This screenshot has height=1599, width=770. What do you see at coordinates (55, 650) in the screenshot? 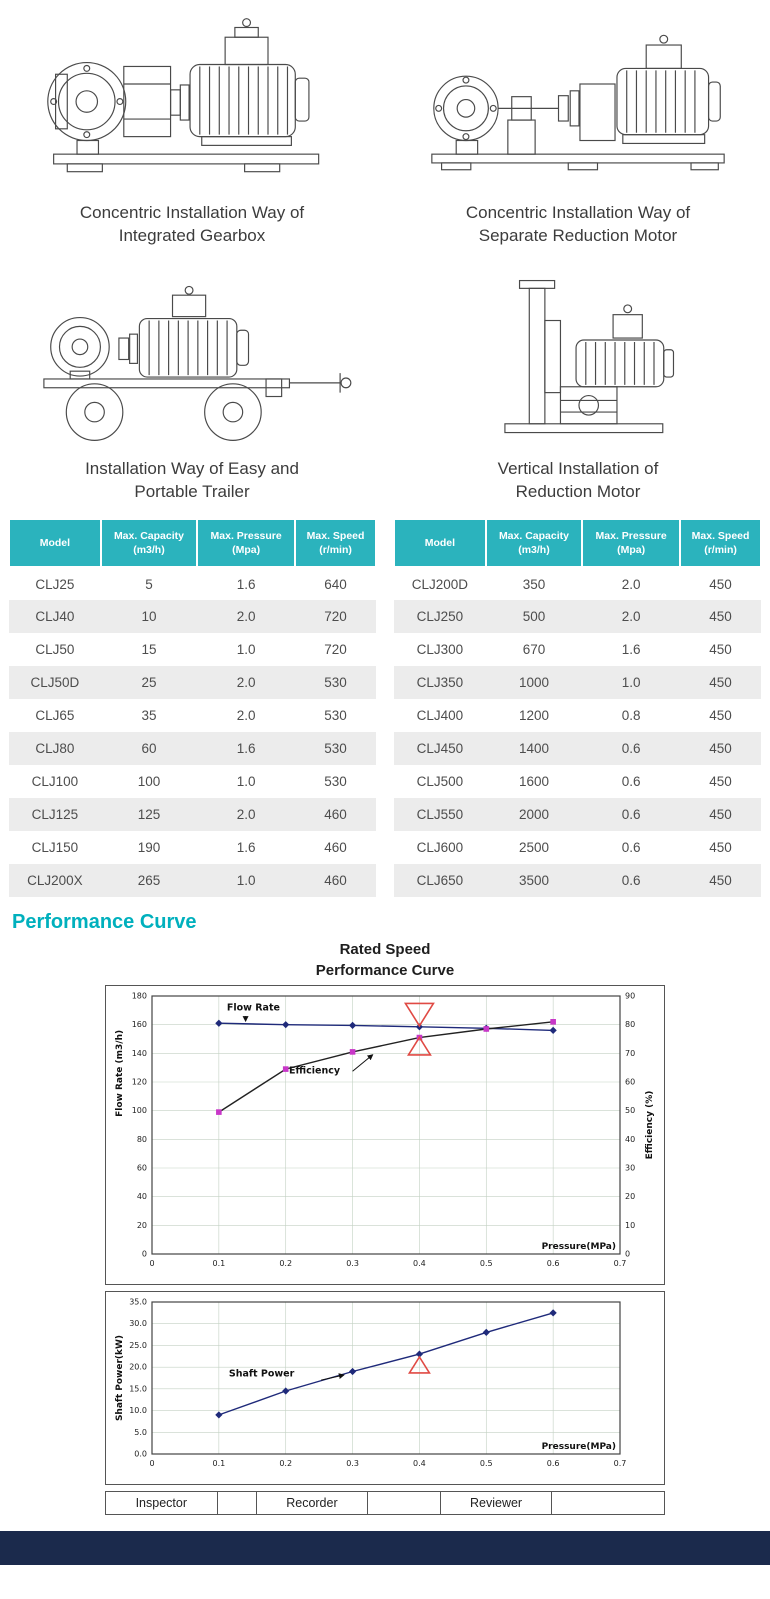
I see `table-cell: CLJ50` at bounding box center [55, 650].